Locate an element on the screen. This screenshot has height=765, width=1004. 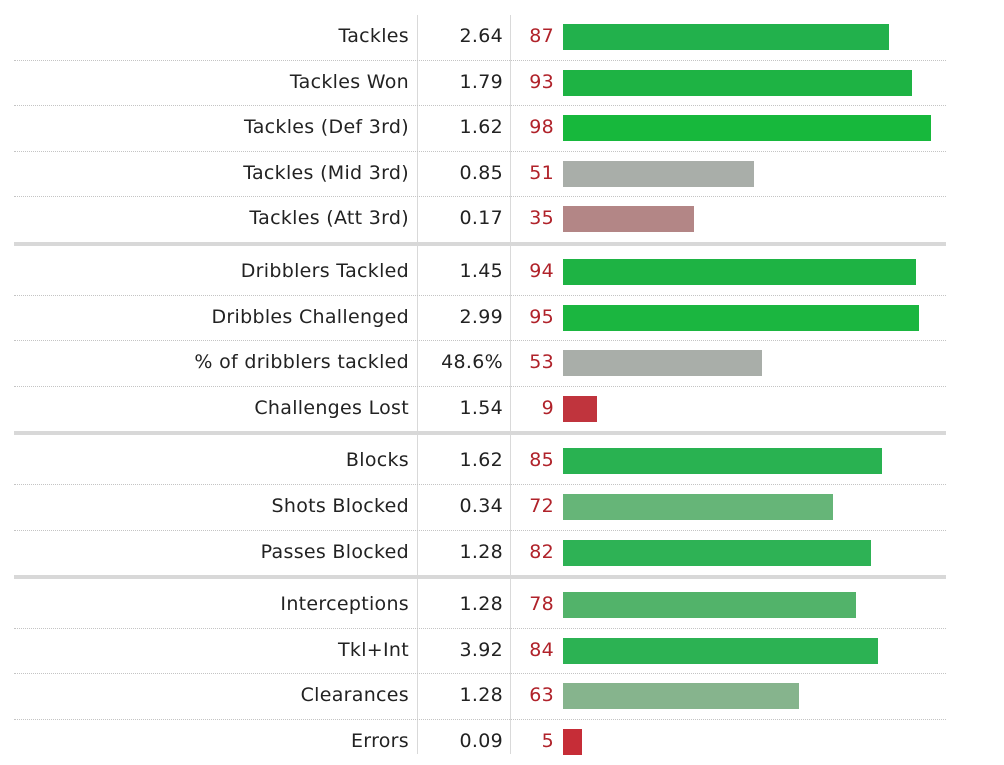
stat-label: Dribbles Challenged is located at coordinates (310, 316).